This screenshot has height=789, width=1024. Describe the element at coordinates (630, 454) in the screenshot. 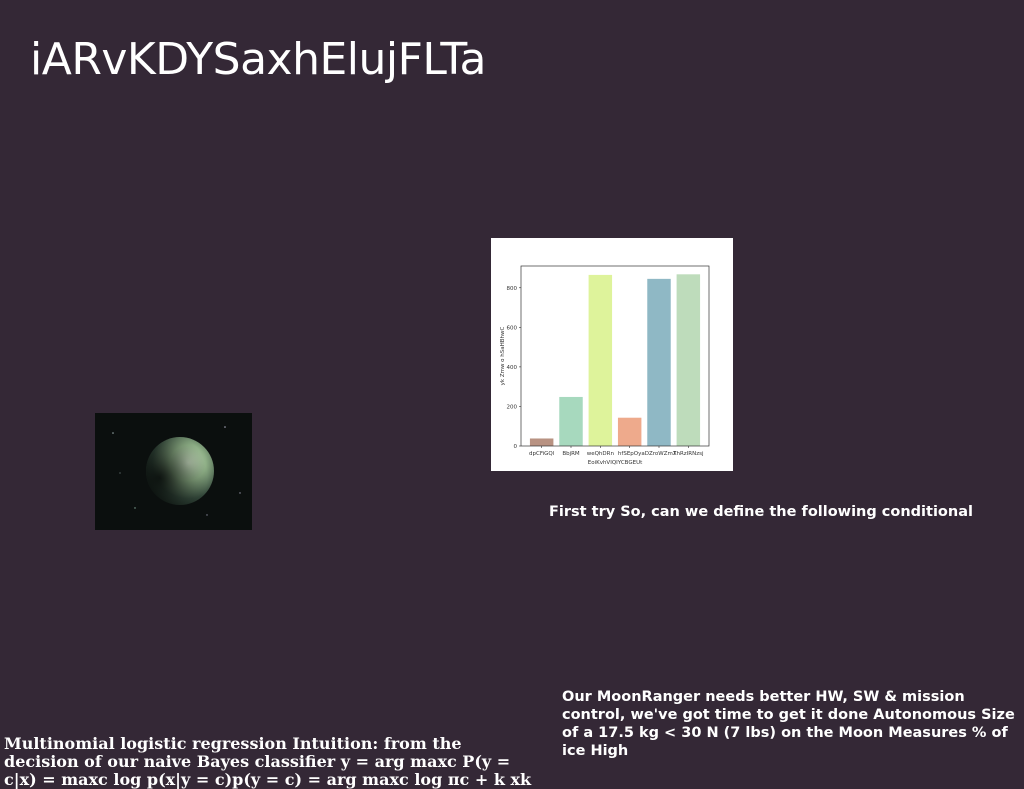

I see `x-tick-label: hfSEpOy` at that location.